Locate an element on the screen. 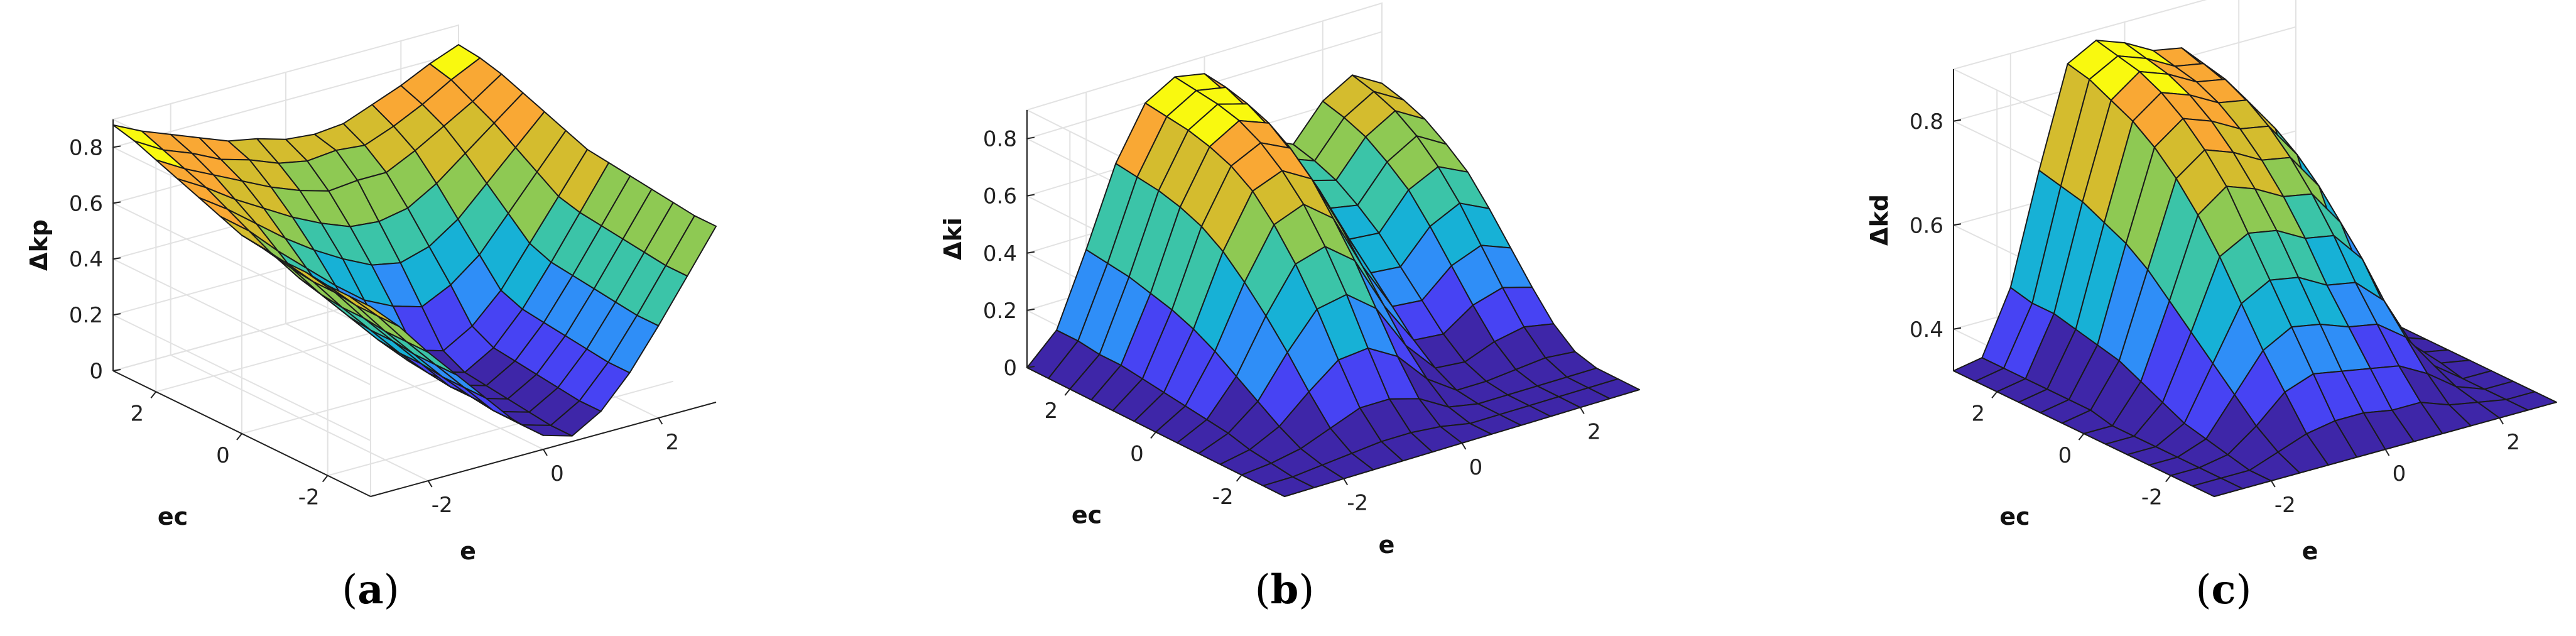 Image resolution: width=2576 pixels, height=636 pixels. panel-caption: (c) is located at coordinates (2224, 590).